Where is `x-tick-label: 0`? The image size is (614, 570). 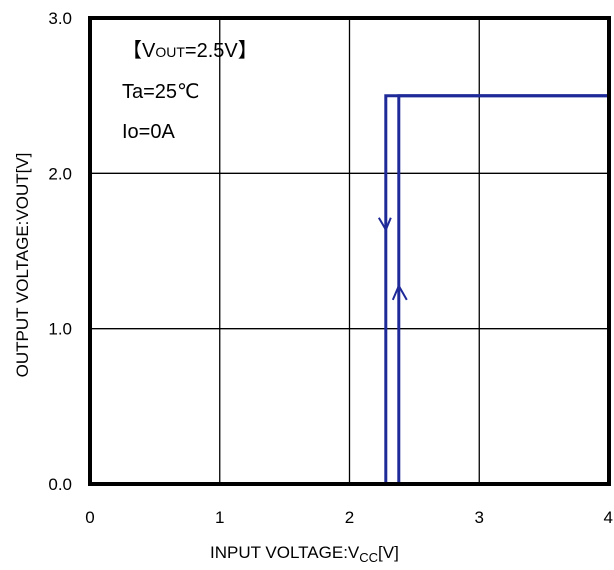 x-tick-label: 0 is located at coordinates (89, 517).